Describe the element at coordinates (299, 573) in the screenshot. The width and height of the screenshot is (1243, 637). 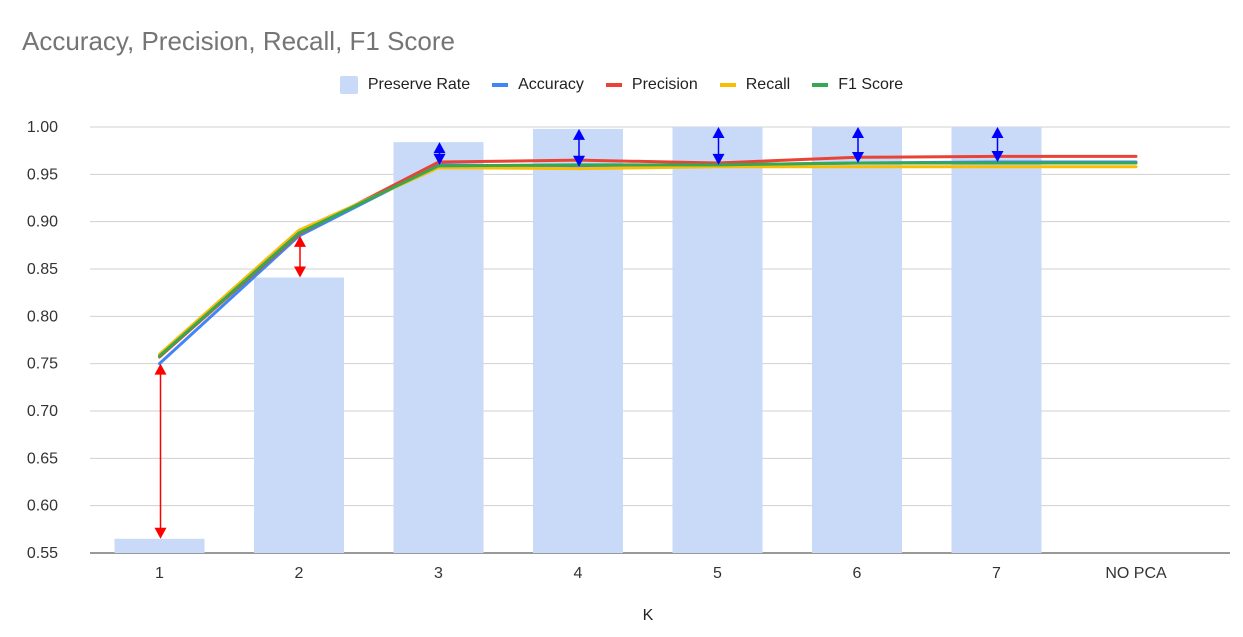
I see `x-tick-label: 2` at that location.